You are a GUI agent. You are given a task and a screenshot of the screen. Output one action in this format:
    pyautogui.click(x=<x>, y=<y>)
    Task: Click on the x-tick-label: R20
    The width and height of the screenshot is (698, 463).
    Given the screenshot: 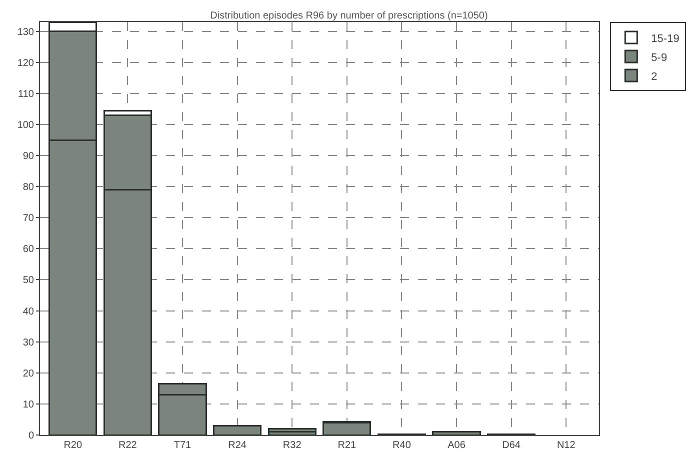 What is the action you would take?
    pyautogui.click(x=73, y=445)
    